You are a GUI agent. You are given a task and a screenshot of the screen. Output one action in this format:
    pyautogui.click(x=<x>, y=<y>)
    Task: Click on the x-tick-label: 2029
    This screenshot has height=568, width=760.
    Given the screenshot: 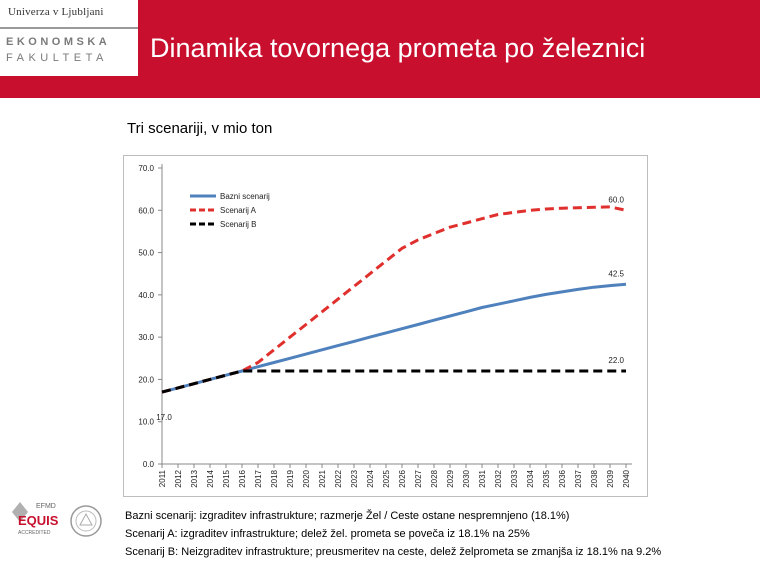 What is the action you would take?
    pyautogui.click(x=450, y=478)
    